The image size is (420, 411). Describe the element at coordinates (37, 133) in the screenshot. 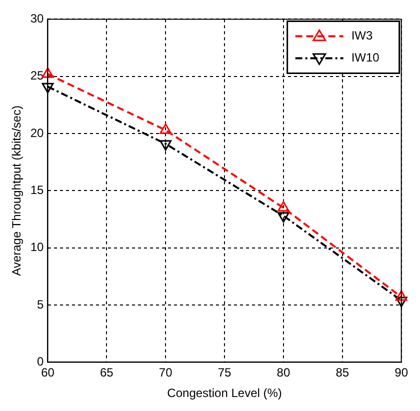

I see `y-tick-label: 20` at that location.